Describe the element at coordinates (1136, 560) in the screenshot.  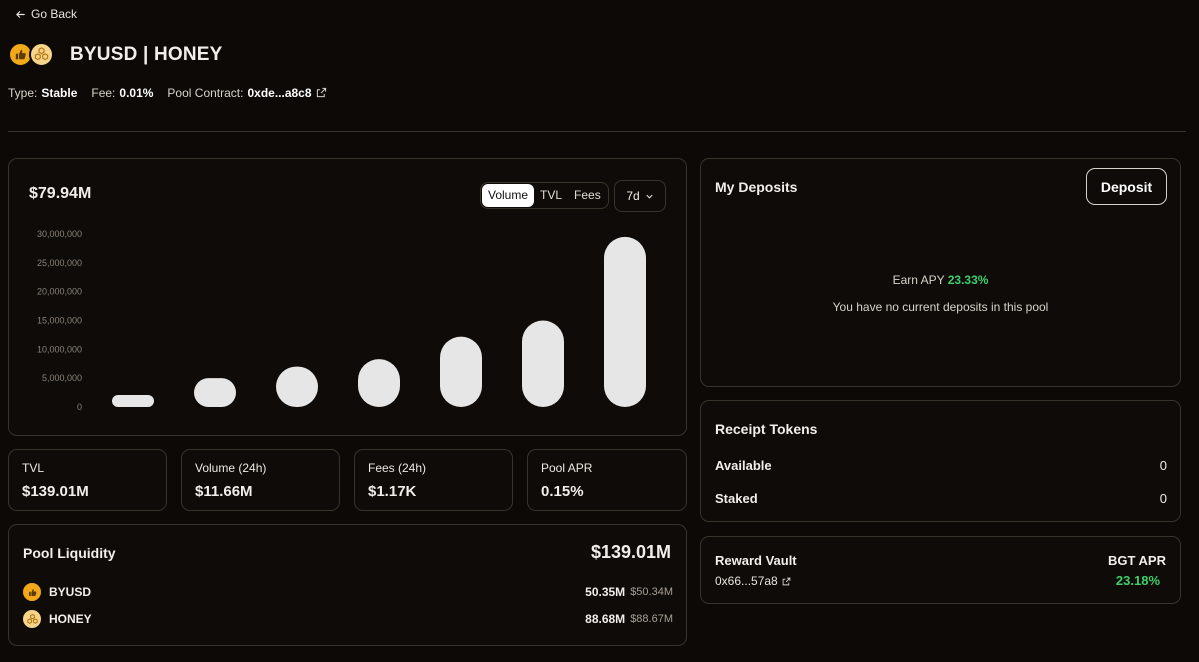
I see `bgt-apr-label: BGT APR` at that location.